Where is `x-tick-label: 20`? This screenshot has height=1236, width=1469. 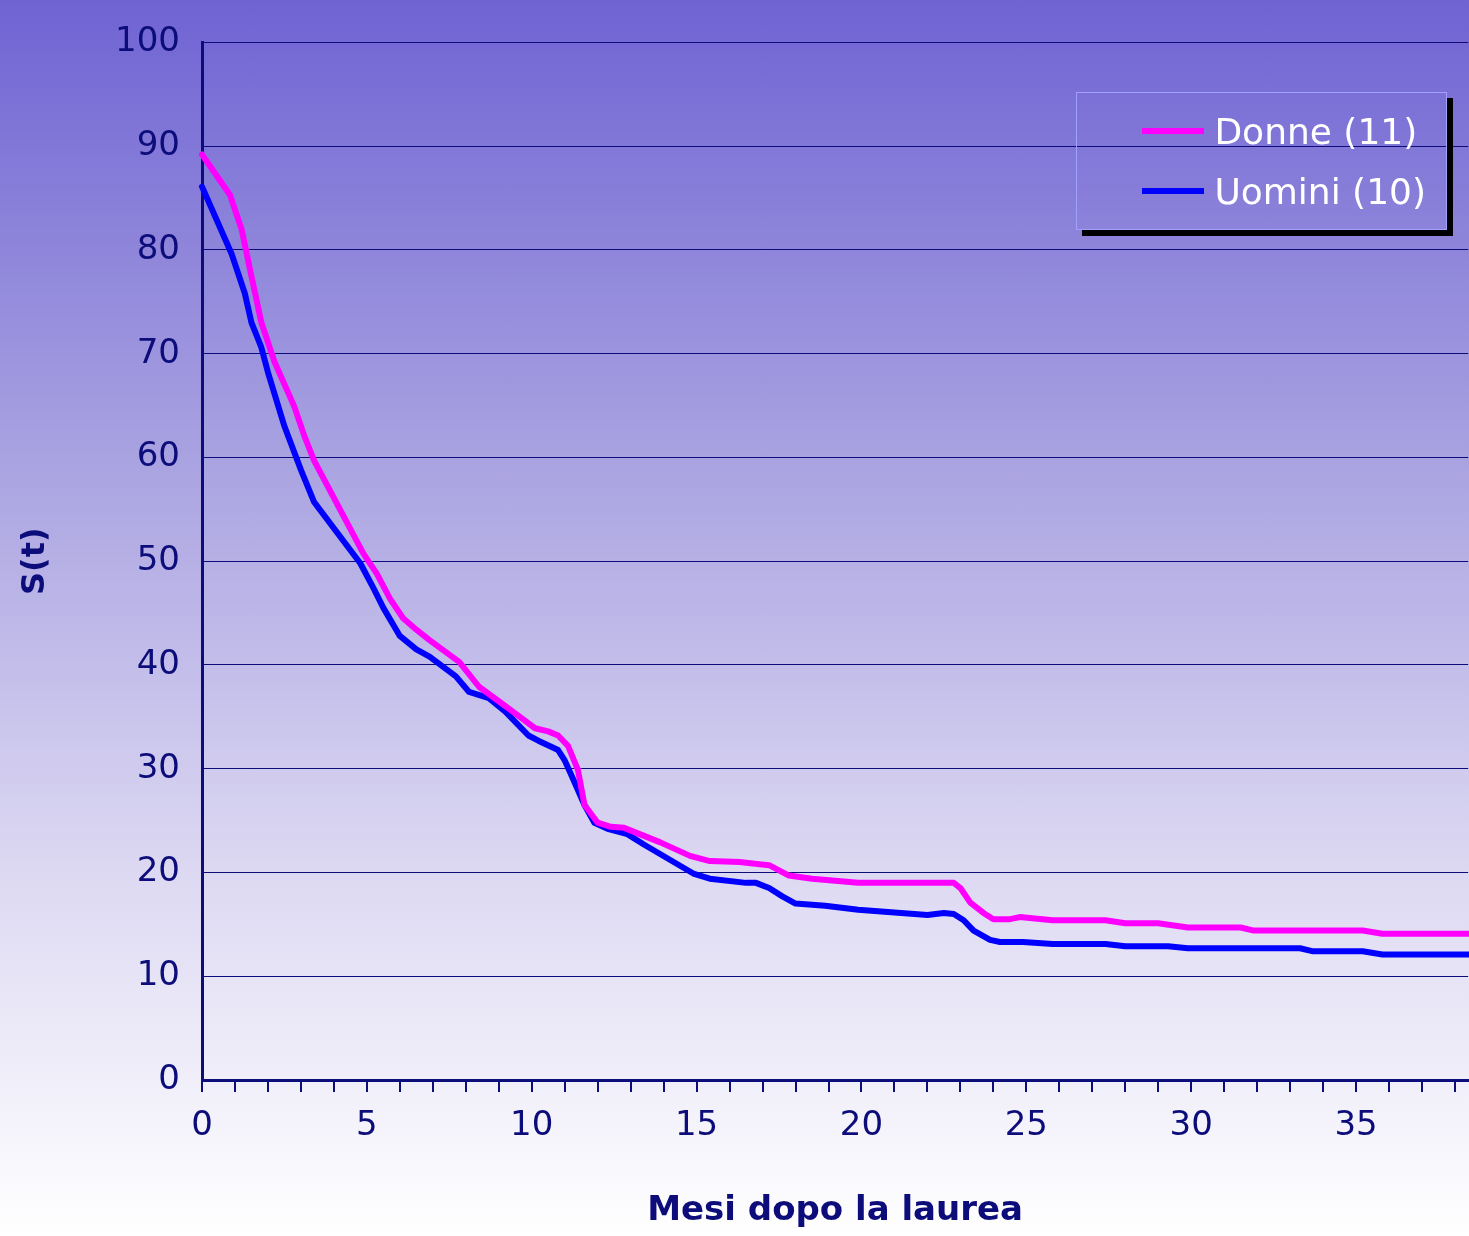 x-tick-label: 20 is located at coordinates (861, 1123).